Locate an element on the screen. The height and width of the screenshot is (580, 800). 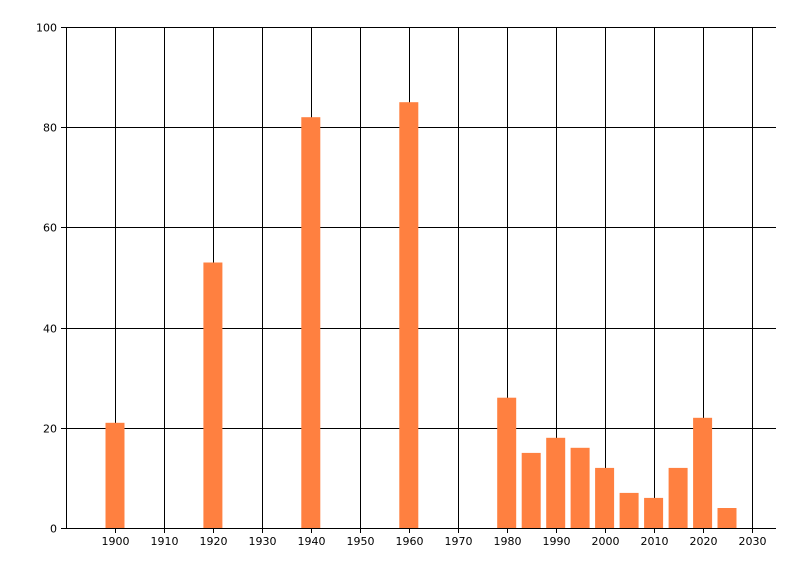
y-tick-labels: 0 20 40 60 80 100 is located at coordinates (46, 279).